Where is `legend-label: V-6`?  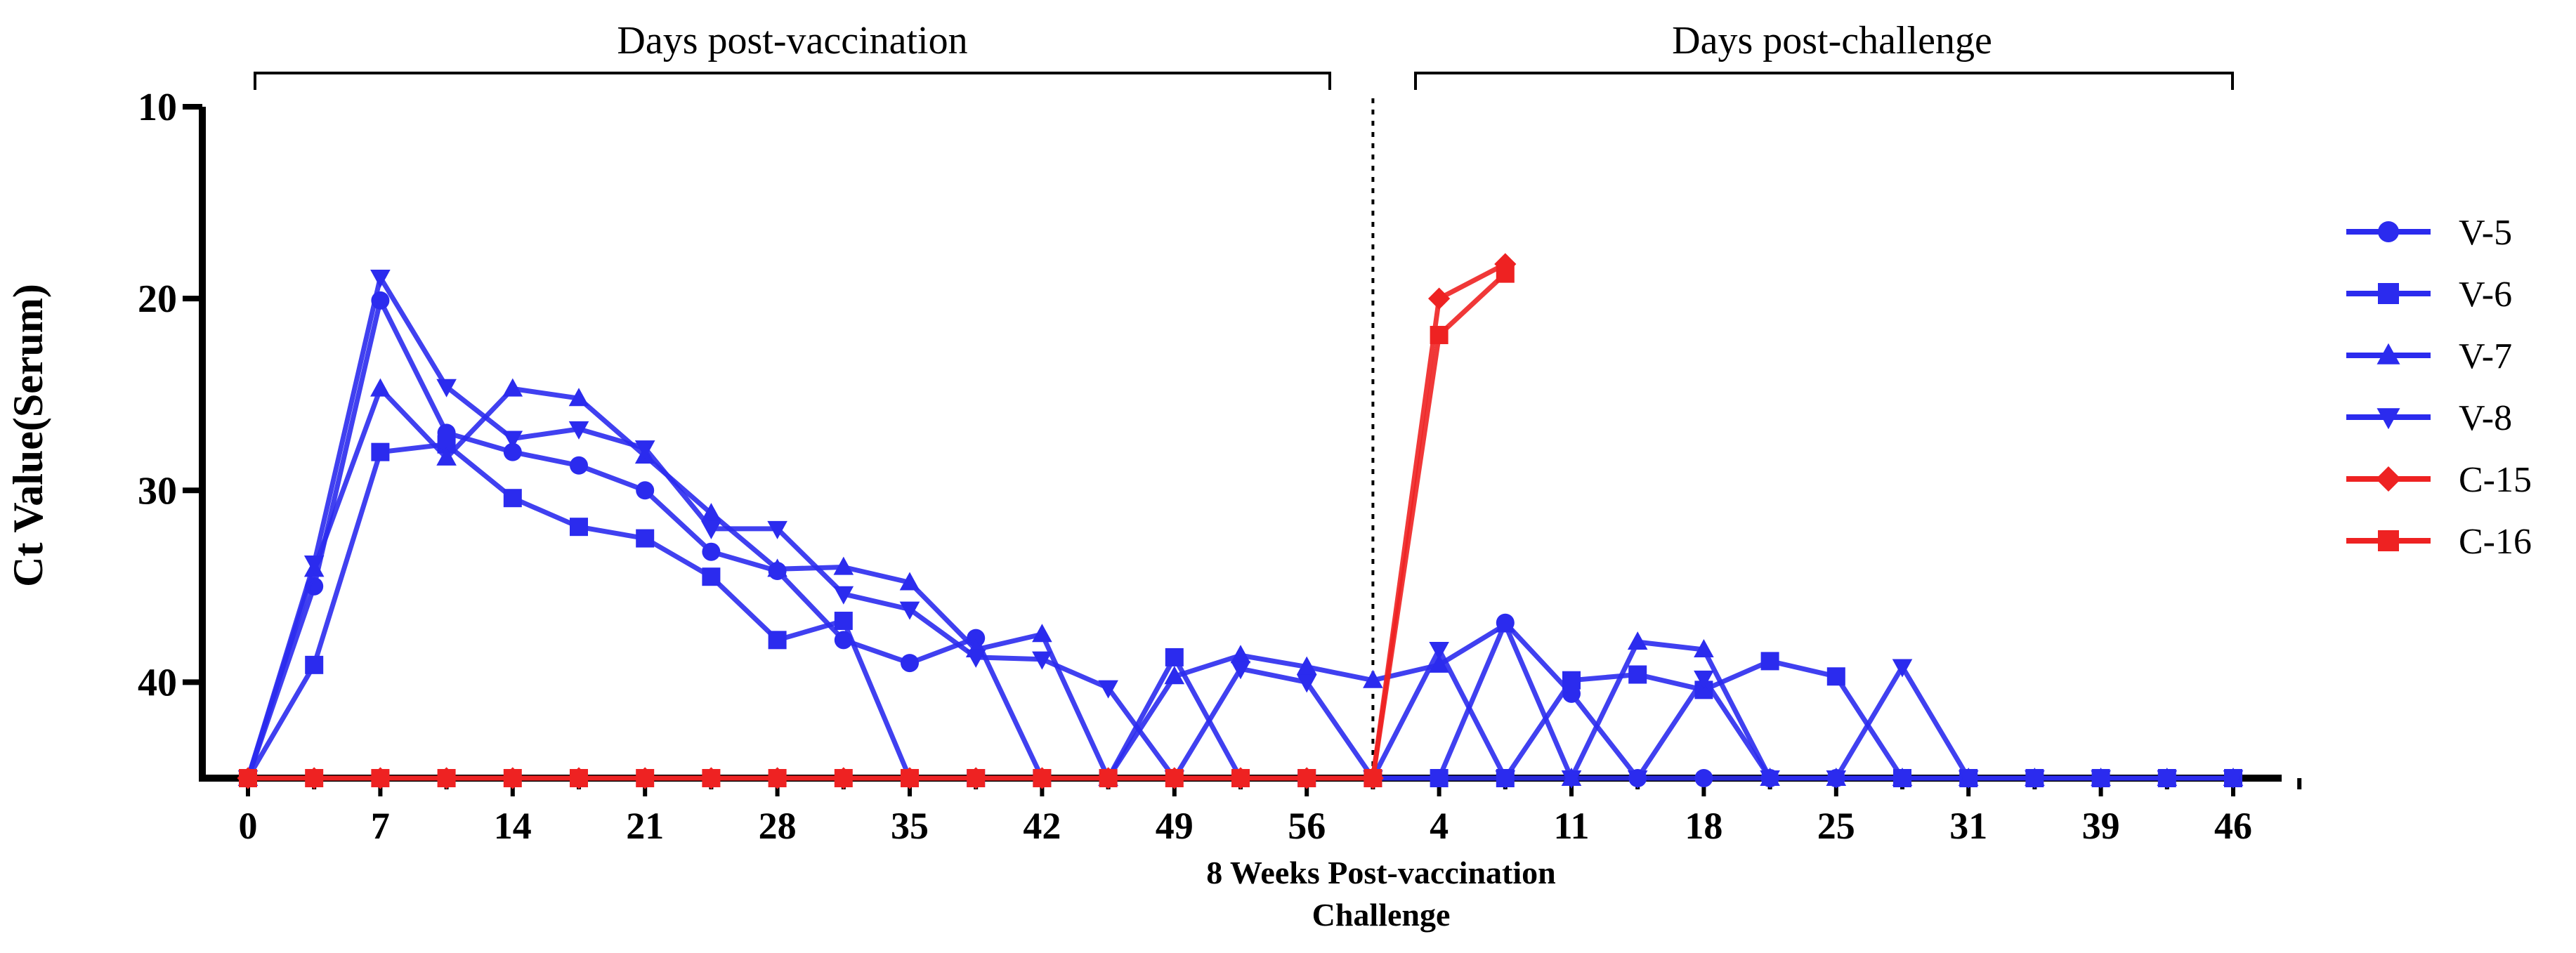 legend-label: V-6 is located at coordinates (2485, 295).